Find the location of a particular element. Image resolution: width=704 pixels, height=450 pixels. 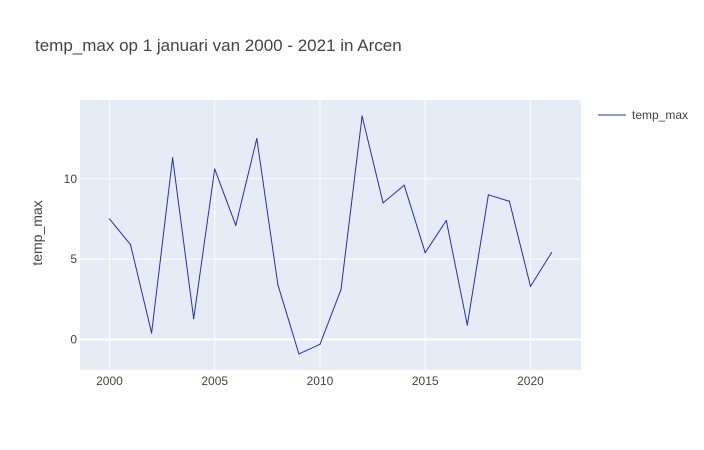

x-tick-label: 2000 is located at coordinates (109, 381).